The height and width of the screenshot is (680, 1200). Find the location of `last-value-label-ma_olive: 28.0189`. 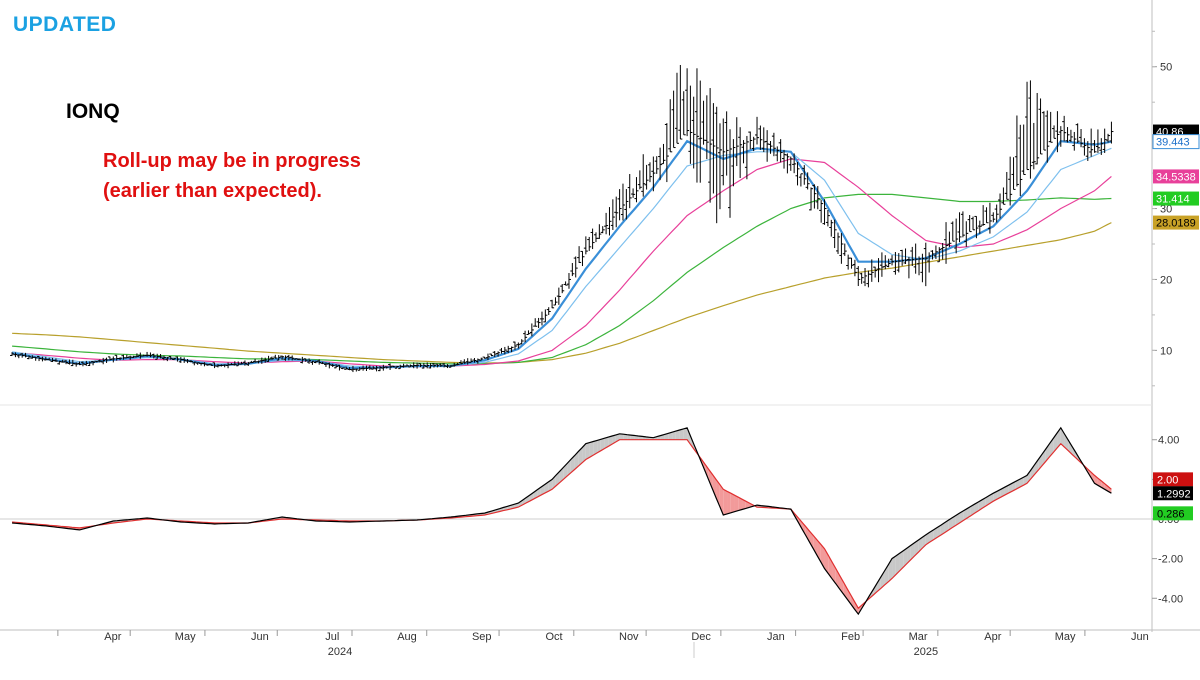

last-value-label-ma_olive: 28.0189 is located at coordinates (1176, 223).